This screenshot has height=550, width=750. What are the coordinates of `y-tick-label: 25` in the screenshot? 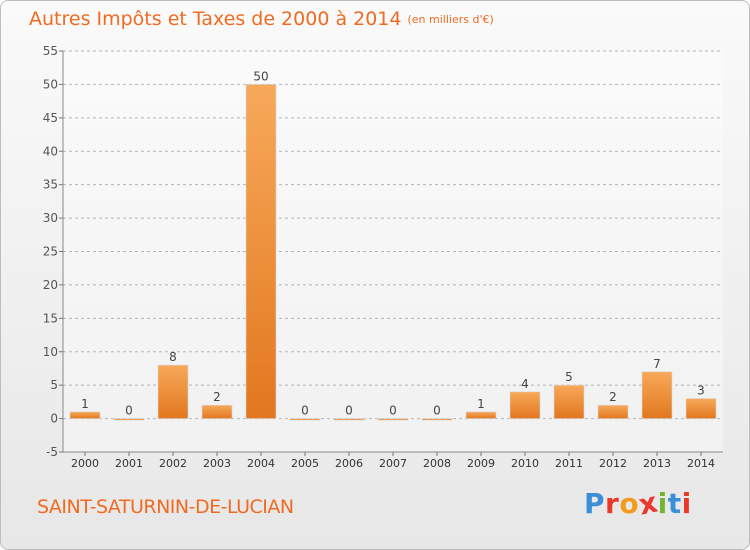 It's located at (50, 252).